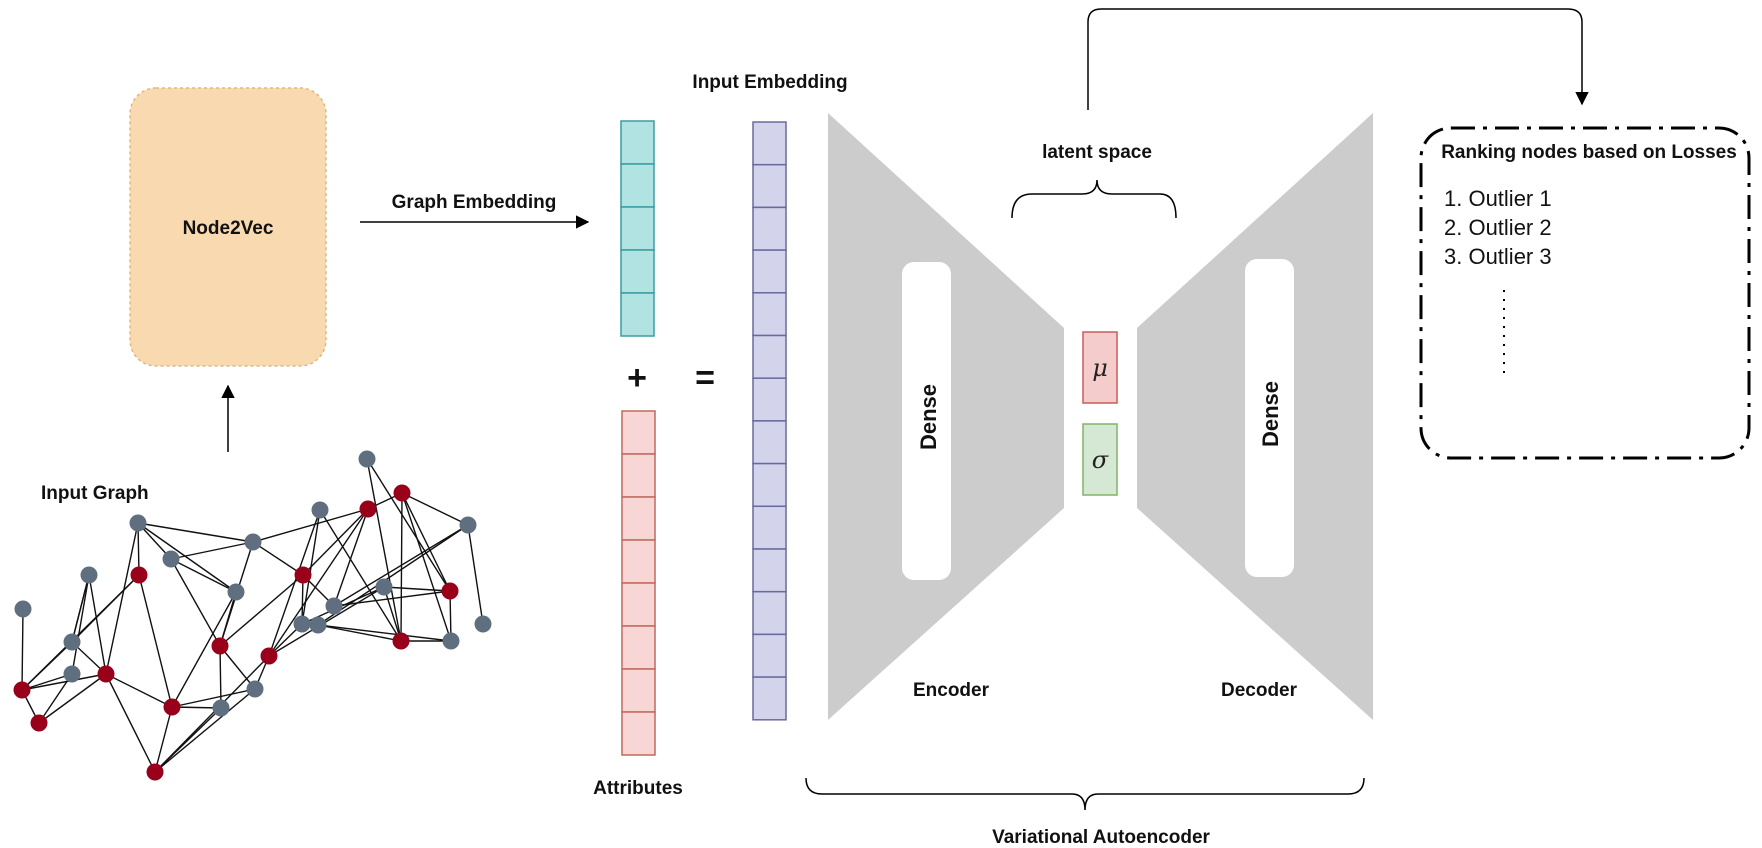 This screenshot has width=1762, height=848. Describe the element at coordinates (1097, 152) in the screenshot. I see `latent-space-label: latent space` at that location.